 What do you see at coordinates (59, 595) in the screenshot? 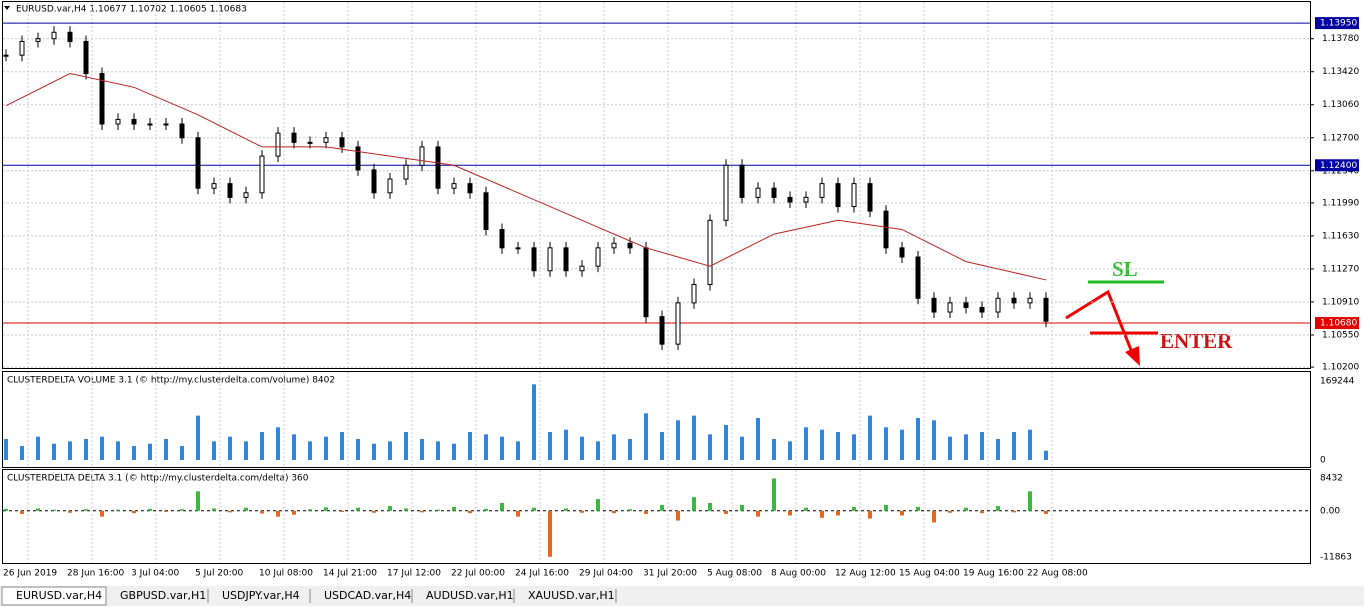
I see `tab: EURUSD.var,H4` at bounding box center [59, 595].